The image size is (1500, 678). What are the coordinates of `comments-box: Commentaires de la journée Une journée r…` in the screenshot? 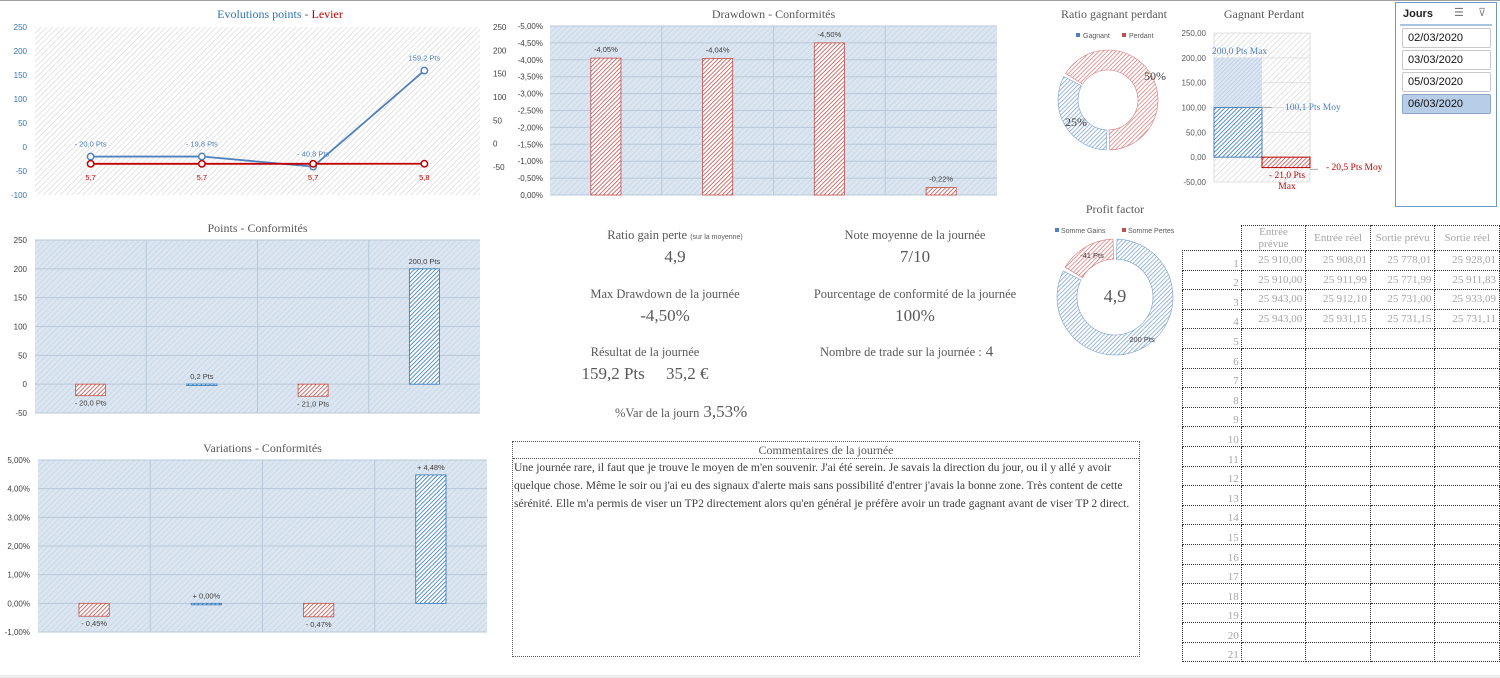 It's located at (826, 549).